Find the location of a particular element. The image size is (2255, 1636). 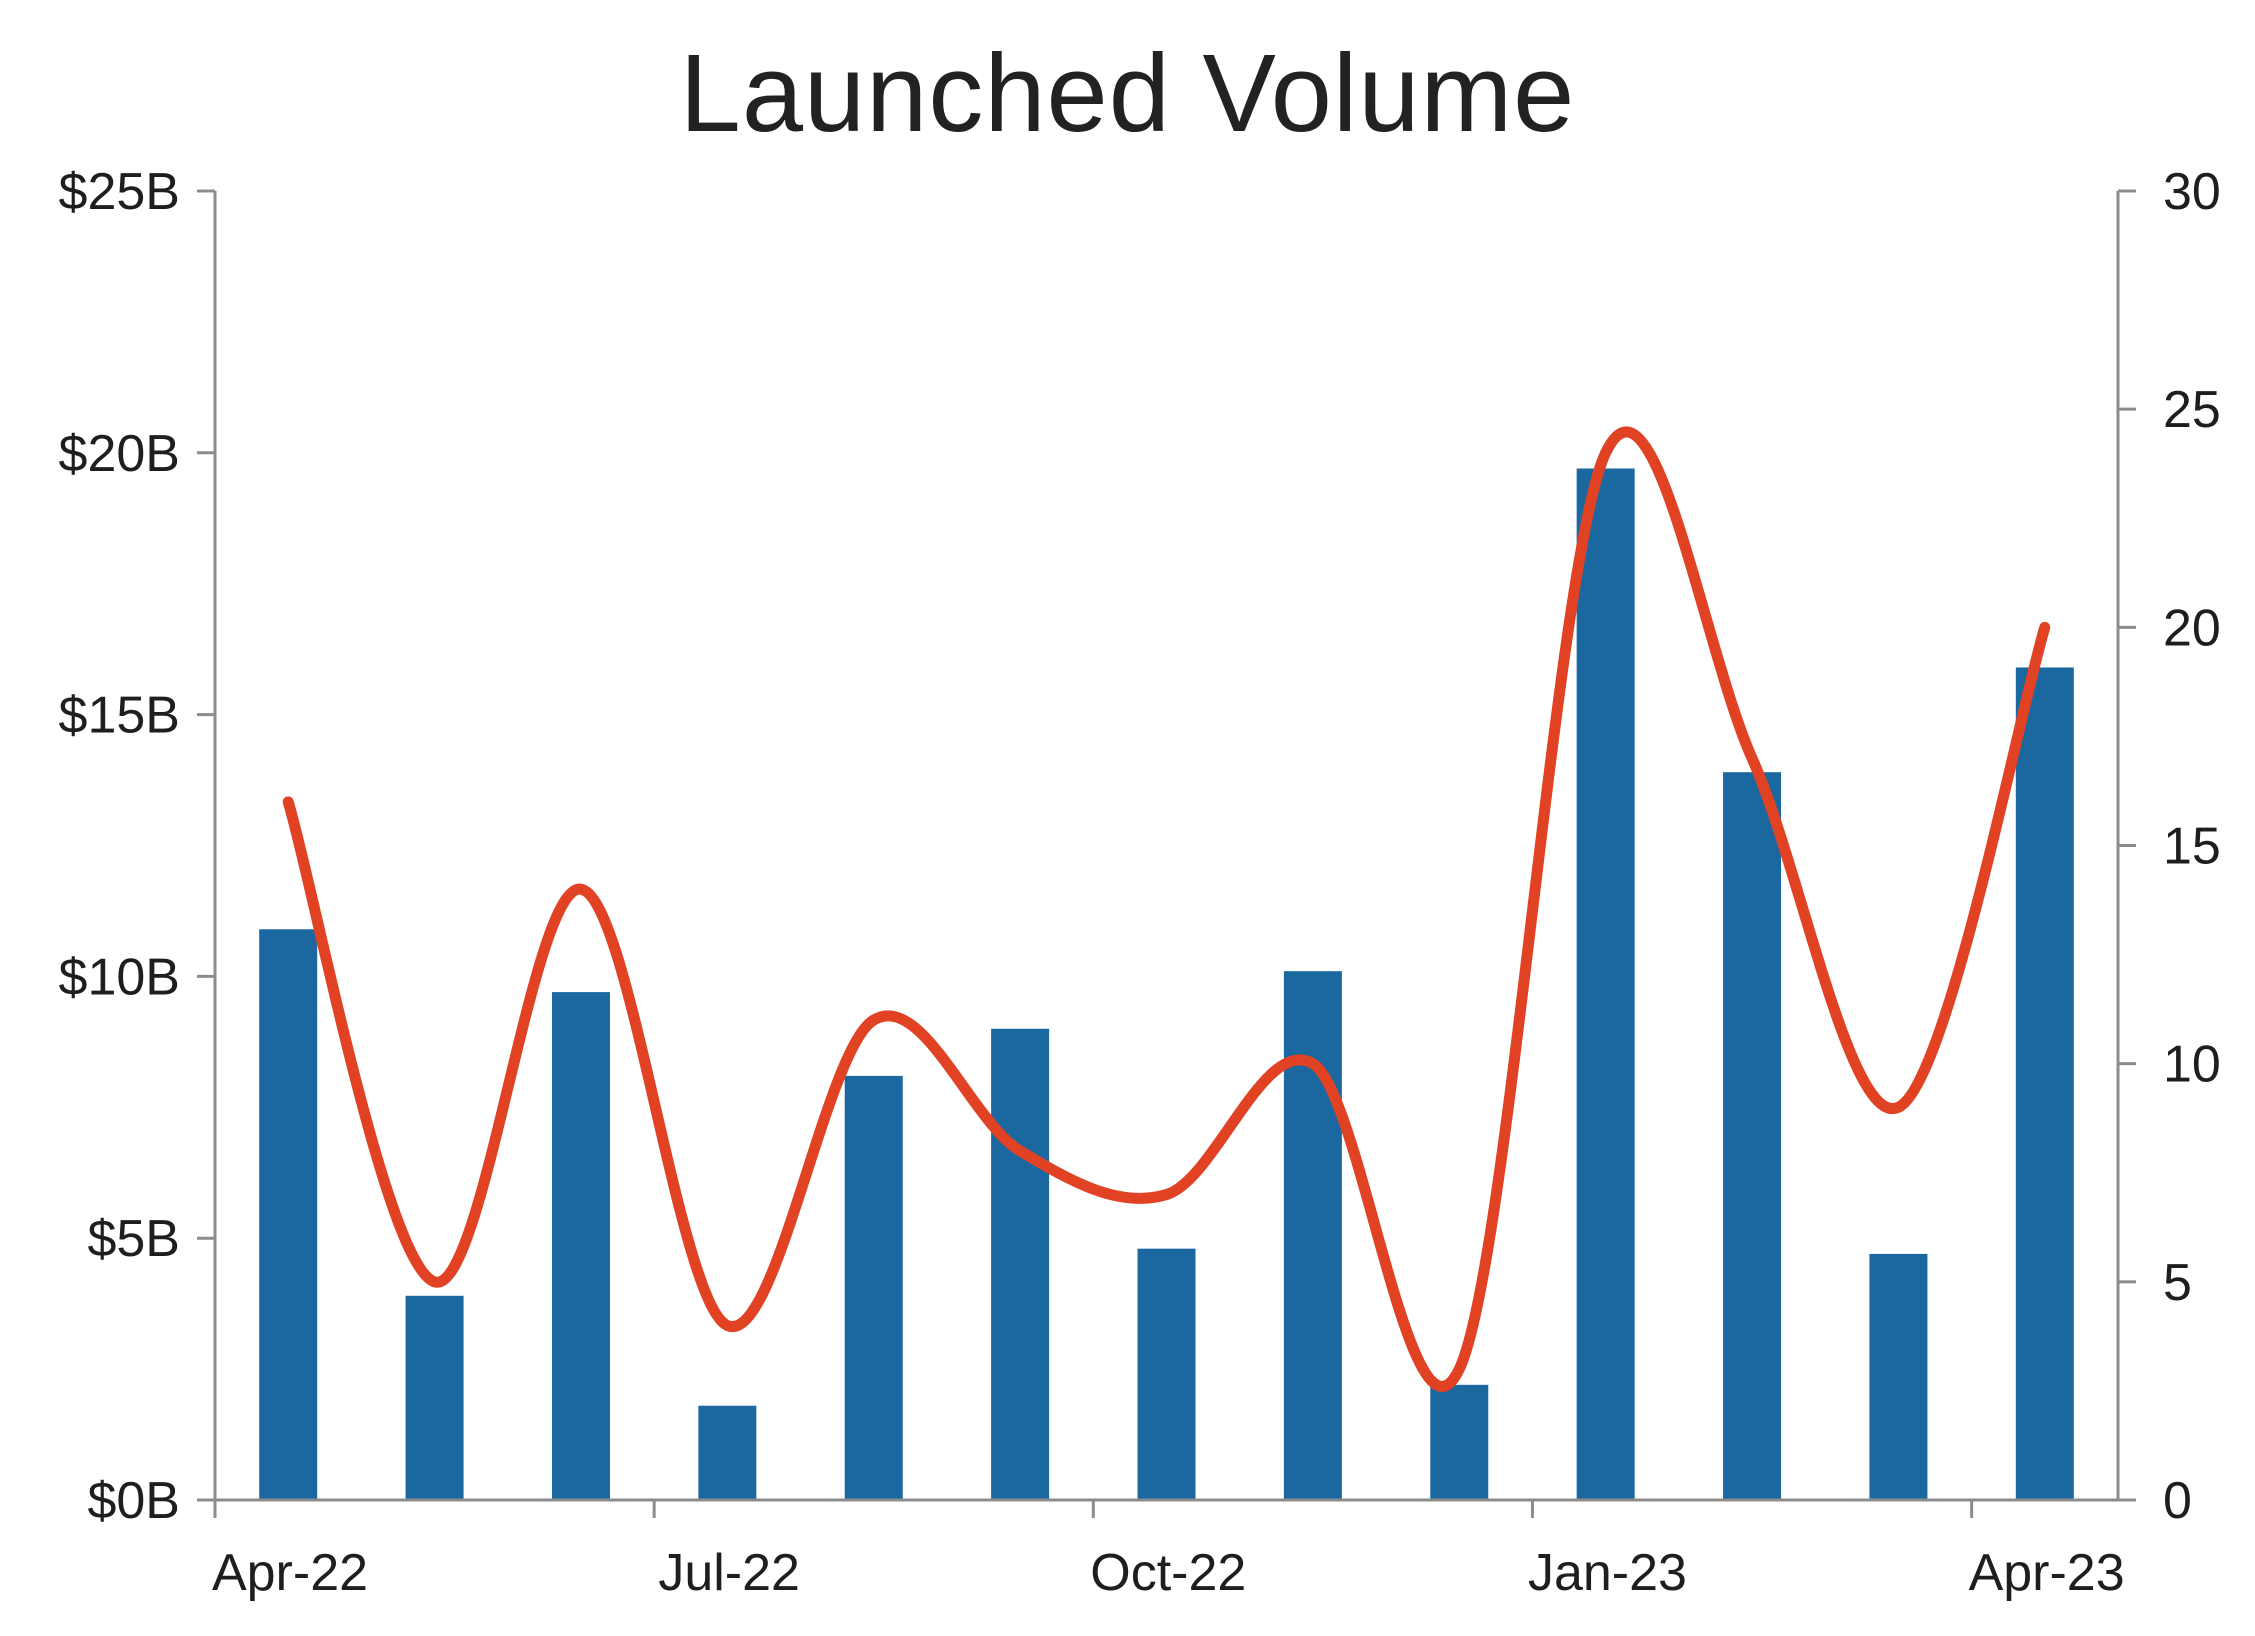

left-axis-tick-label: $15B is located at coordinates (119, 716).